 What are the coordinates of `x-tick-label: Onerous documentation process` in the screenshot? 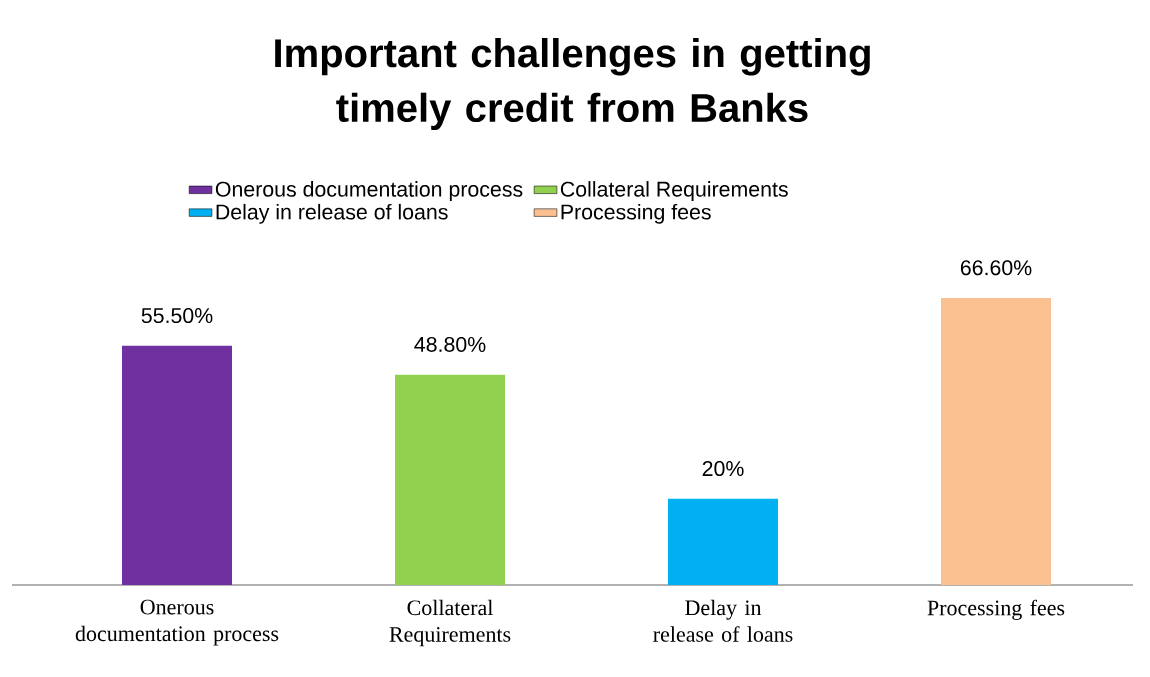 It's located at (177, 622).